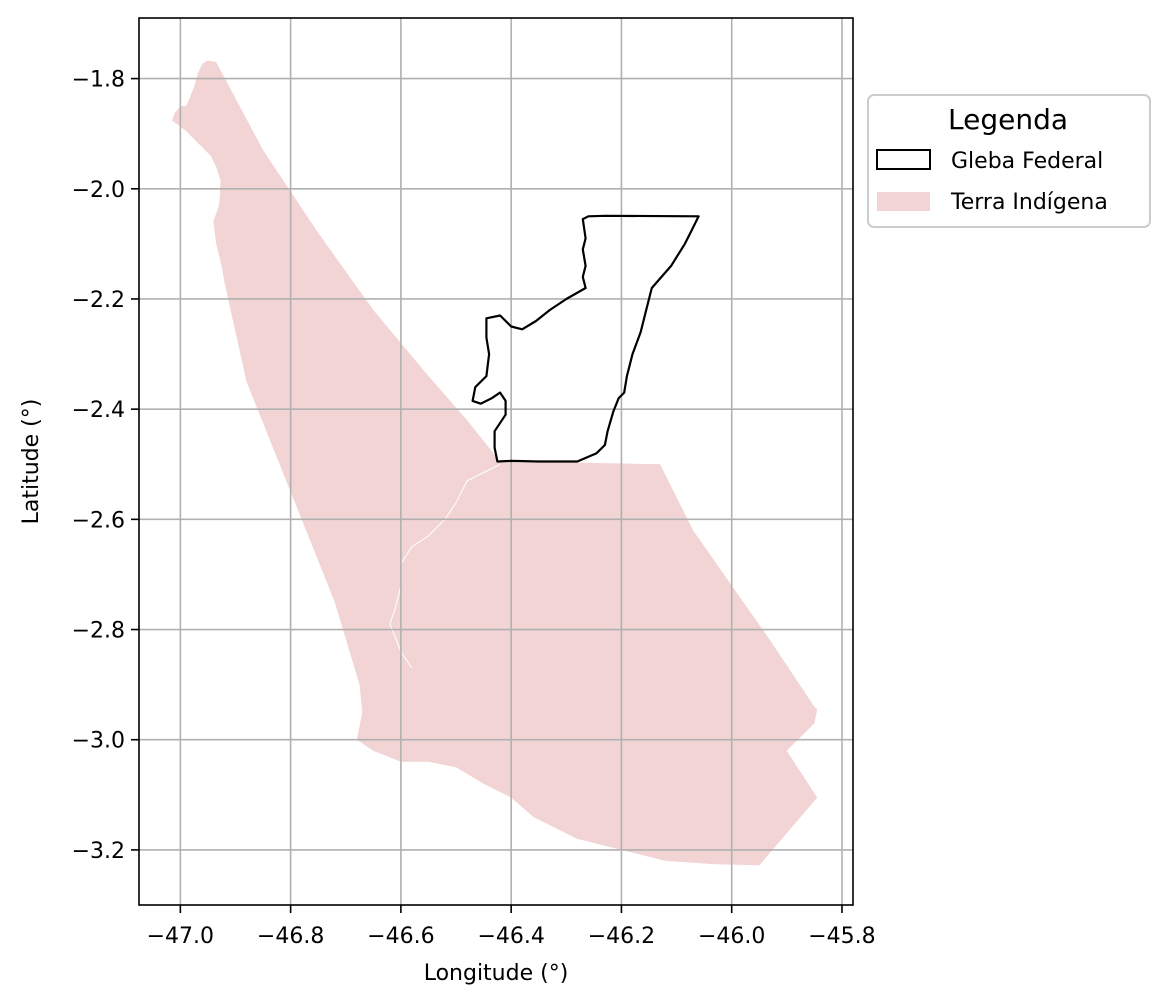 This screenshot has height=1006, width=1170. What do you see at coordinates (98, 410) in the screenshot?
I see `y-tick-label: −2.4` at bounding box center [98, 410].